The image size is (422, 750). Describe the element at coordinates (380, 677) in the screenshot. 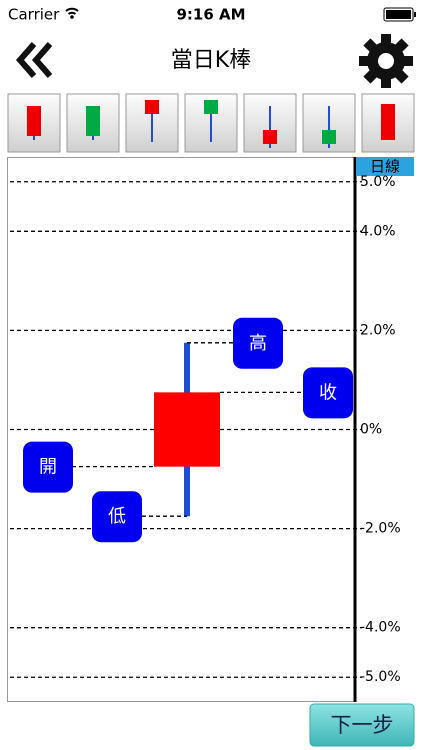

I see `y-tick-label: -5.0%` at that location.